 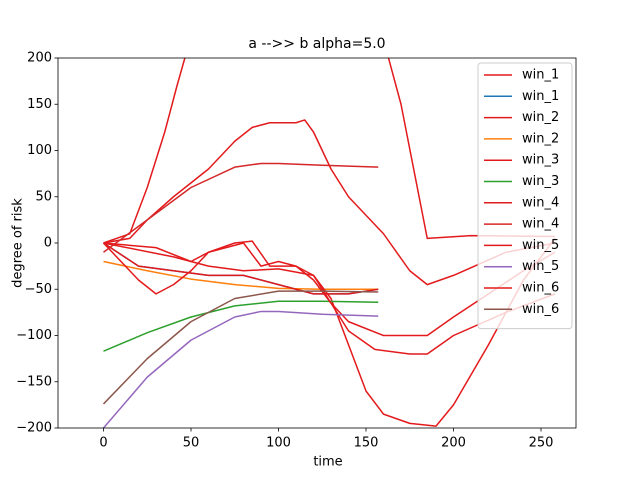 I want to click on x-tick-label: 0, so click(x=103, y=443).